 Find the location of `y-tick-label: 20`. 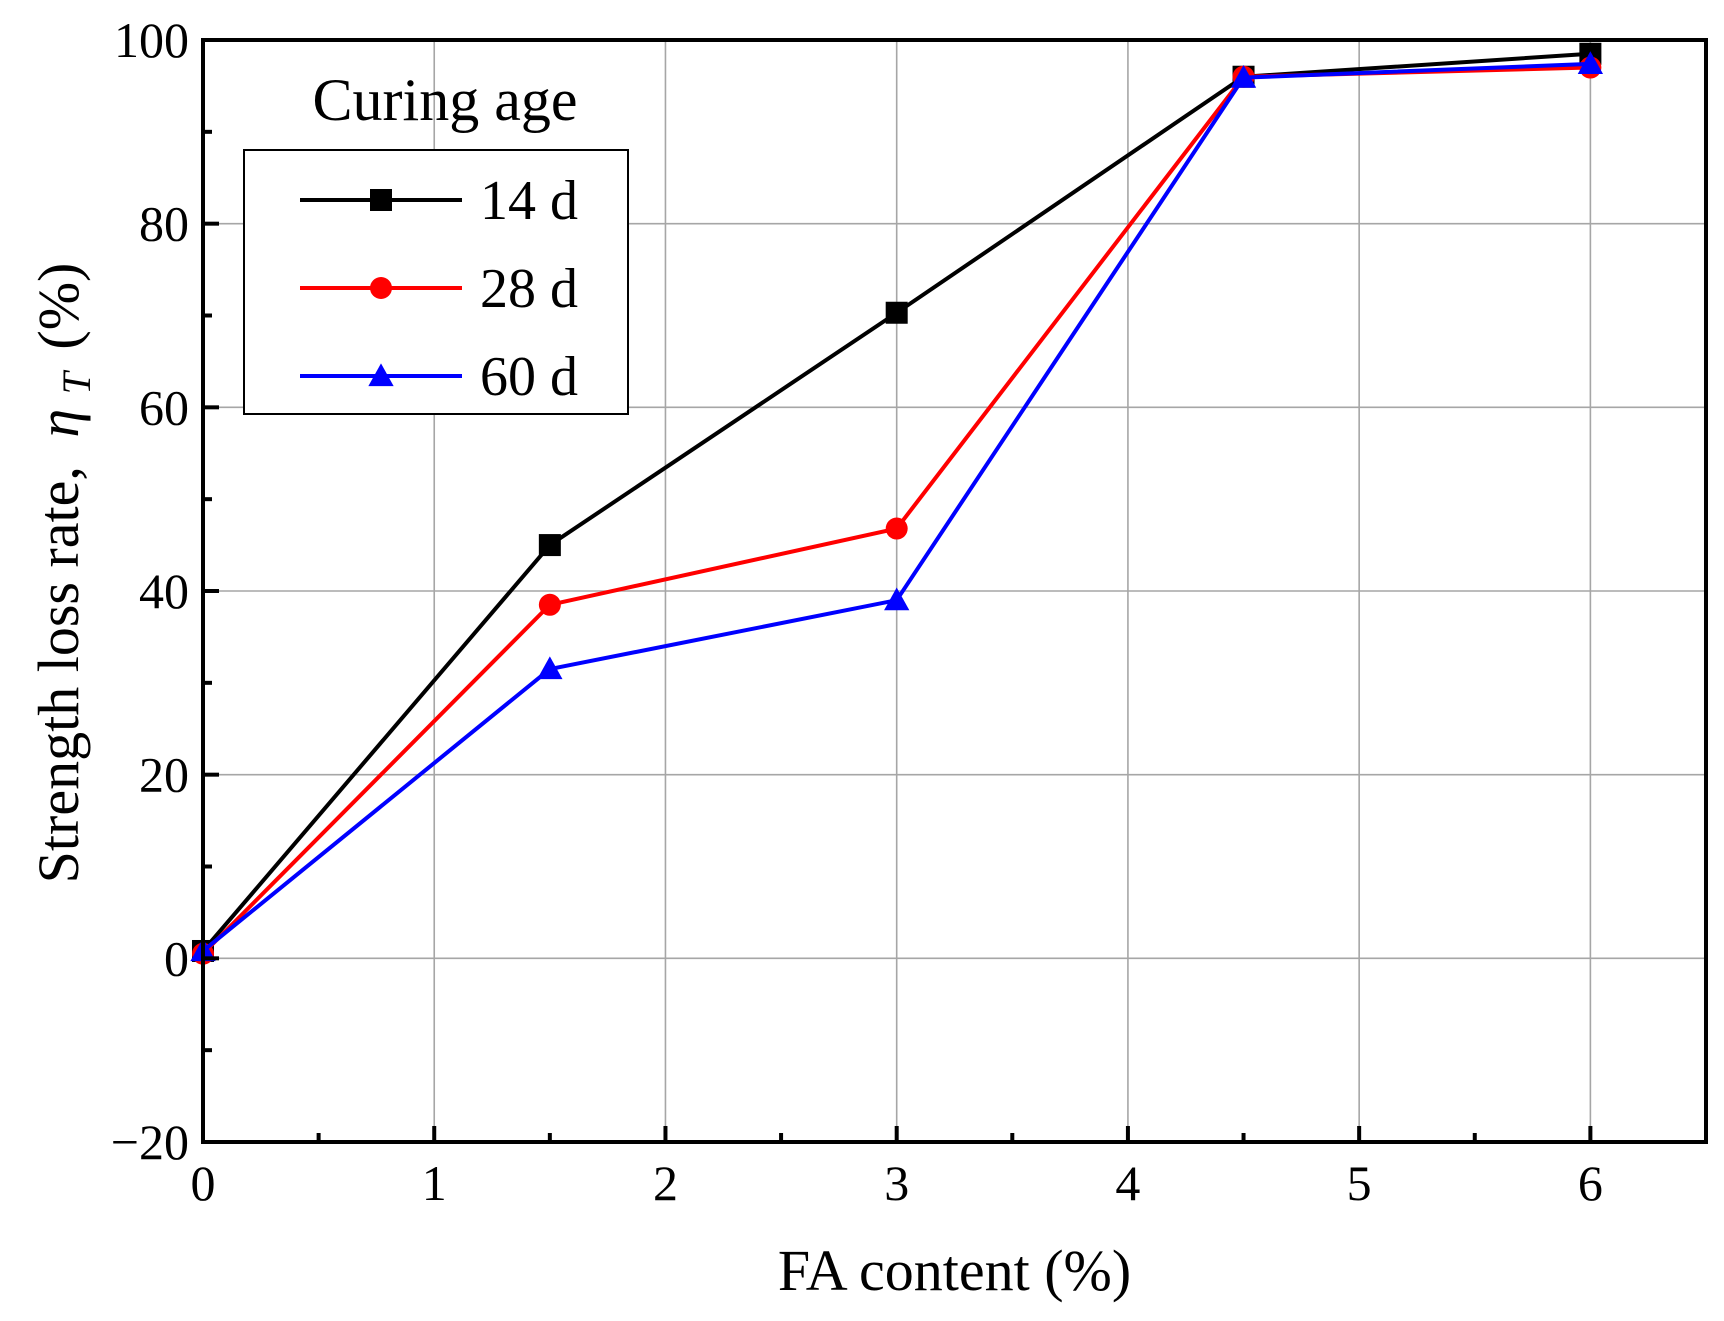

y-tick-label: 20 is located at coordinates (164, 775).